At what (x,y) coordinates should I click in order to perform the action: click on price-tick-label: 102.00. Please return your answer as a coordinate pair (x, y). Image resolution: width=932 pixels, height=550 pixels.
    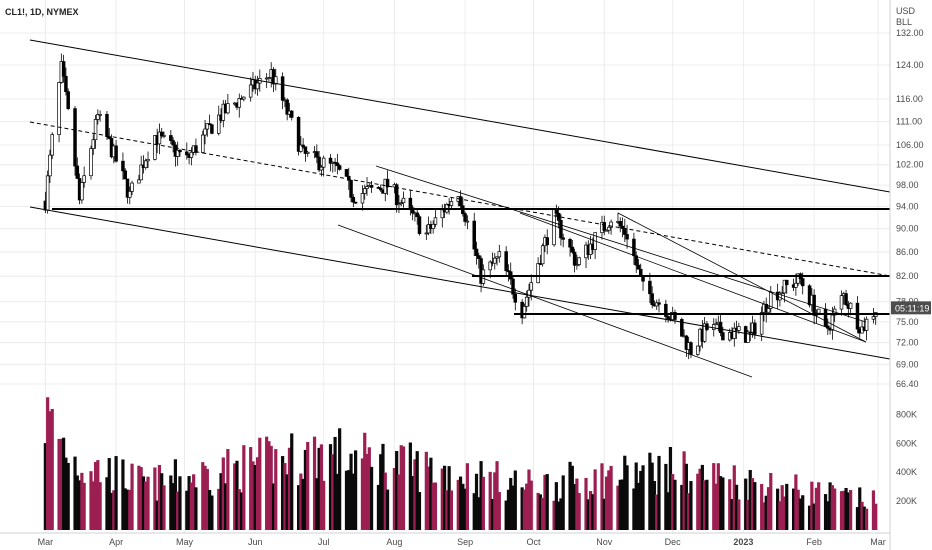
    Looking at the image, I should click on (910, 165).